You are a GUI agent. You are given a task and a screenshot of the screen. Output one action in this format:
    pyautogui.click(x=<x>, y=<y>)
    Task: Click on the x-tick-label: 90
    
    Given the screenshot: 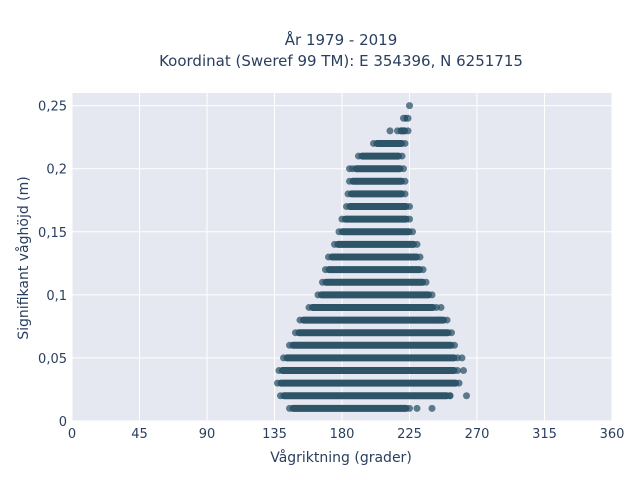 What is the action you would take?
    pyautogui.click(x=207, y=434)
    